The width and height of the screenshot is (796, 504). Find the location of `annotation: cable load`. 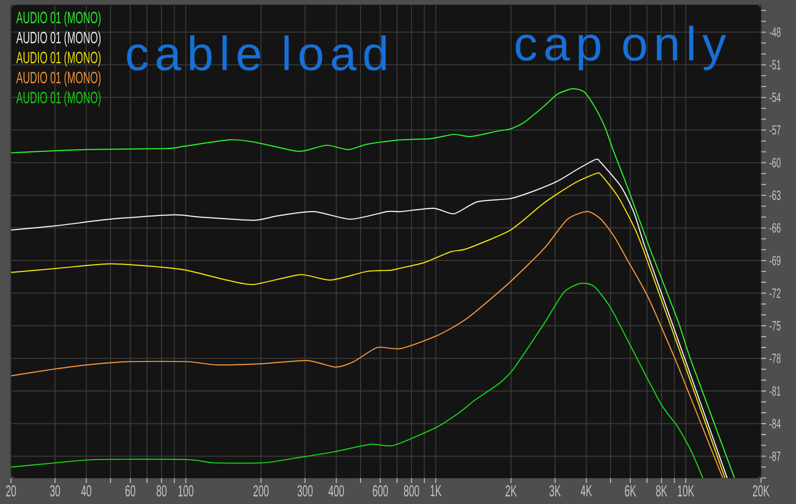

annotation: cable load is located at coordinates (256, 53).